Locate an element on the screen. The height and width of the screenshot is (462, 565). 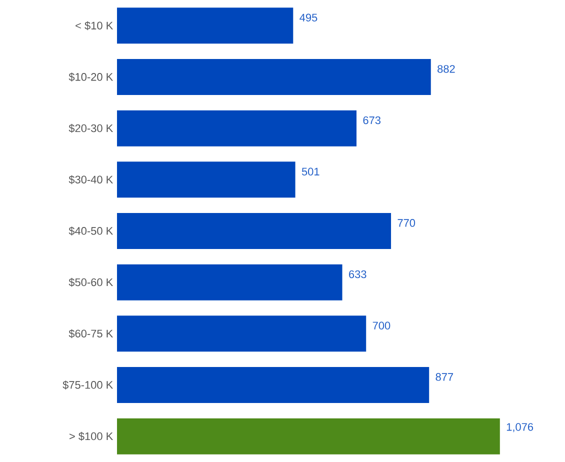
y-tick-label: $50-60 K is located at coordinates (91, 282).